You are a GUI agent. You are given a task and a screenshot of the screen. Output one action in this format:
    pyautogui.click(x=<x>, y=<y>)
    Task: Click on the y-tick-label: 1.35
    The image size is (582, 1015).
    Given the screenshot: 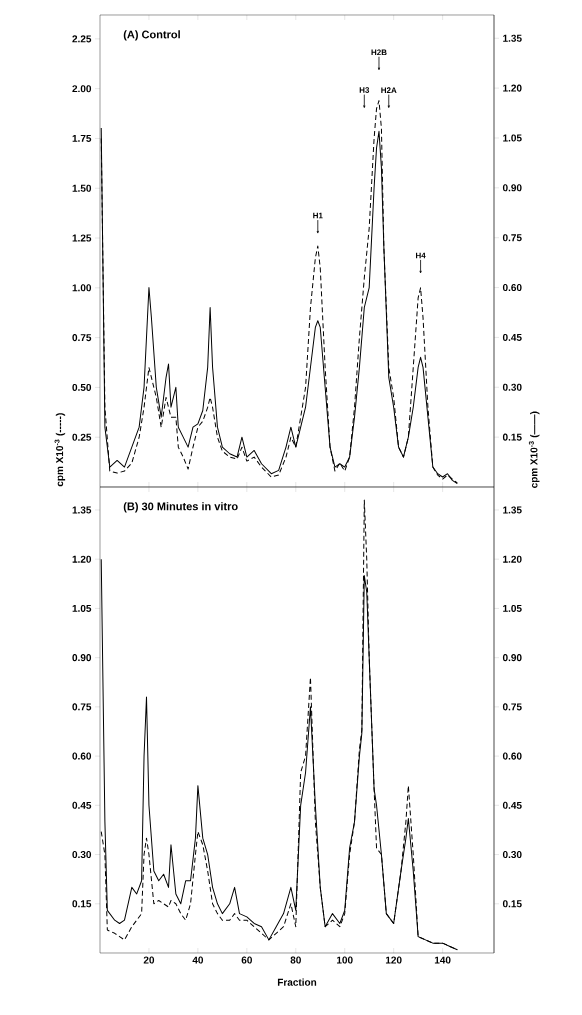 What is the action you would take?
    pyautogui.click(x=82, y=510)
    